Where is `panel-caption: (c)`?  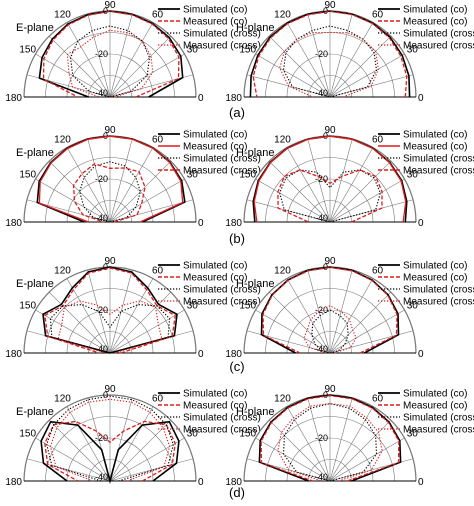 panel-caption: (c) is located at coordinates (236, 366).